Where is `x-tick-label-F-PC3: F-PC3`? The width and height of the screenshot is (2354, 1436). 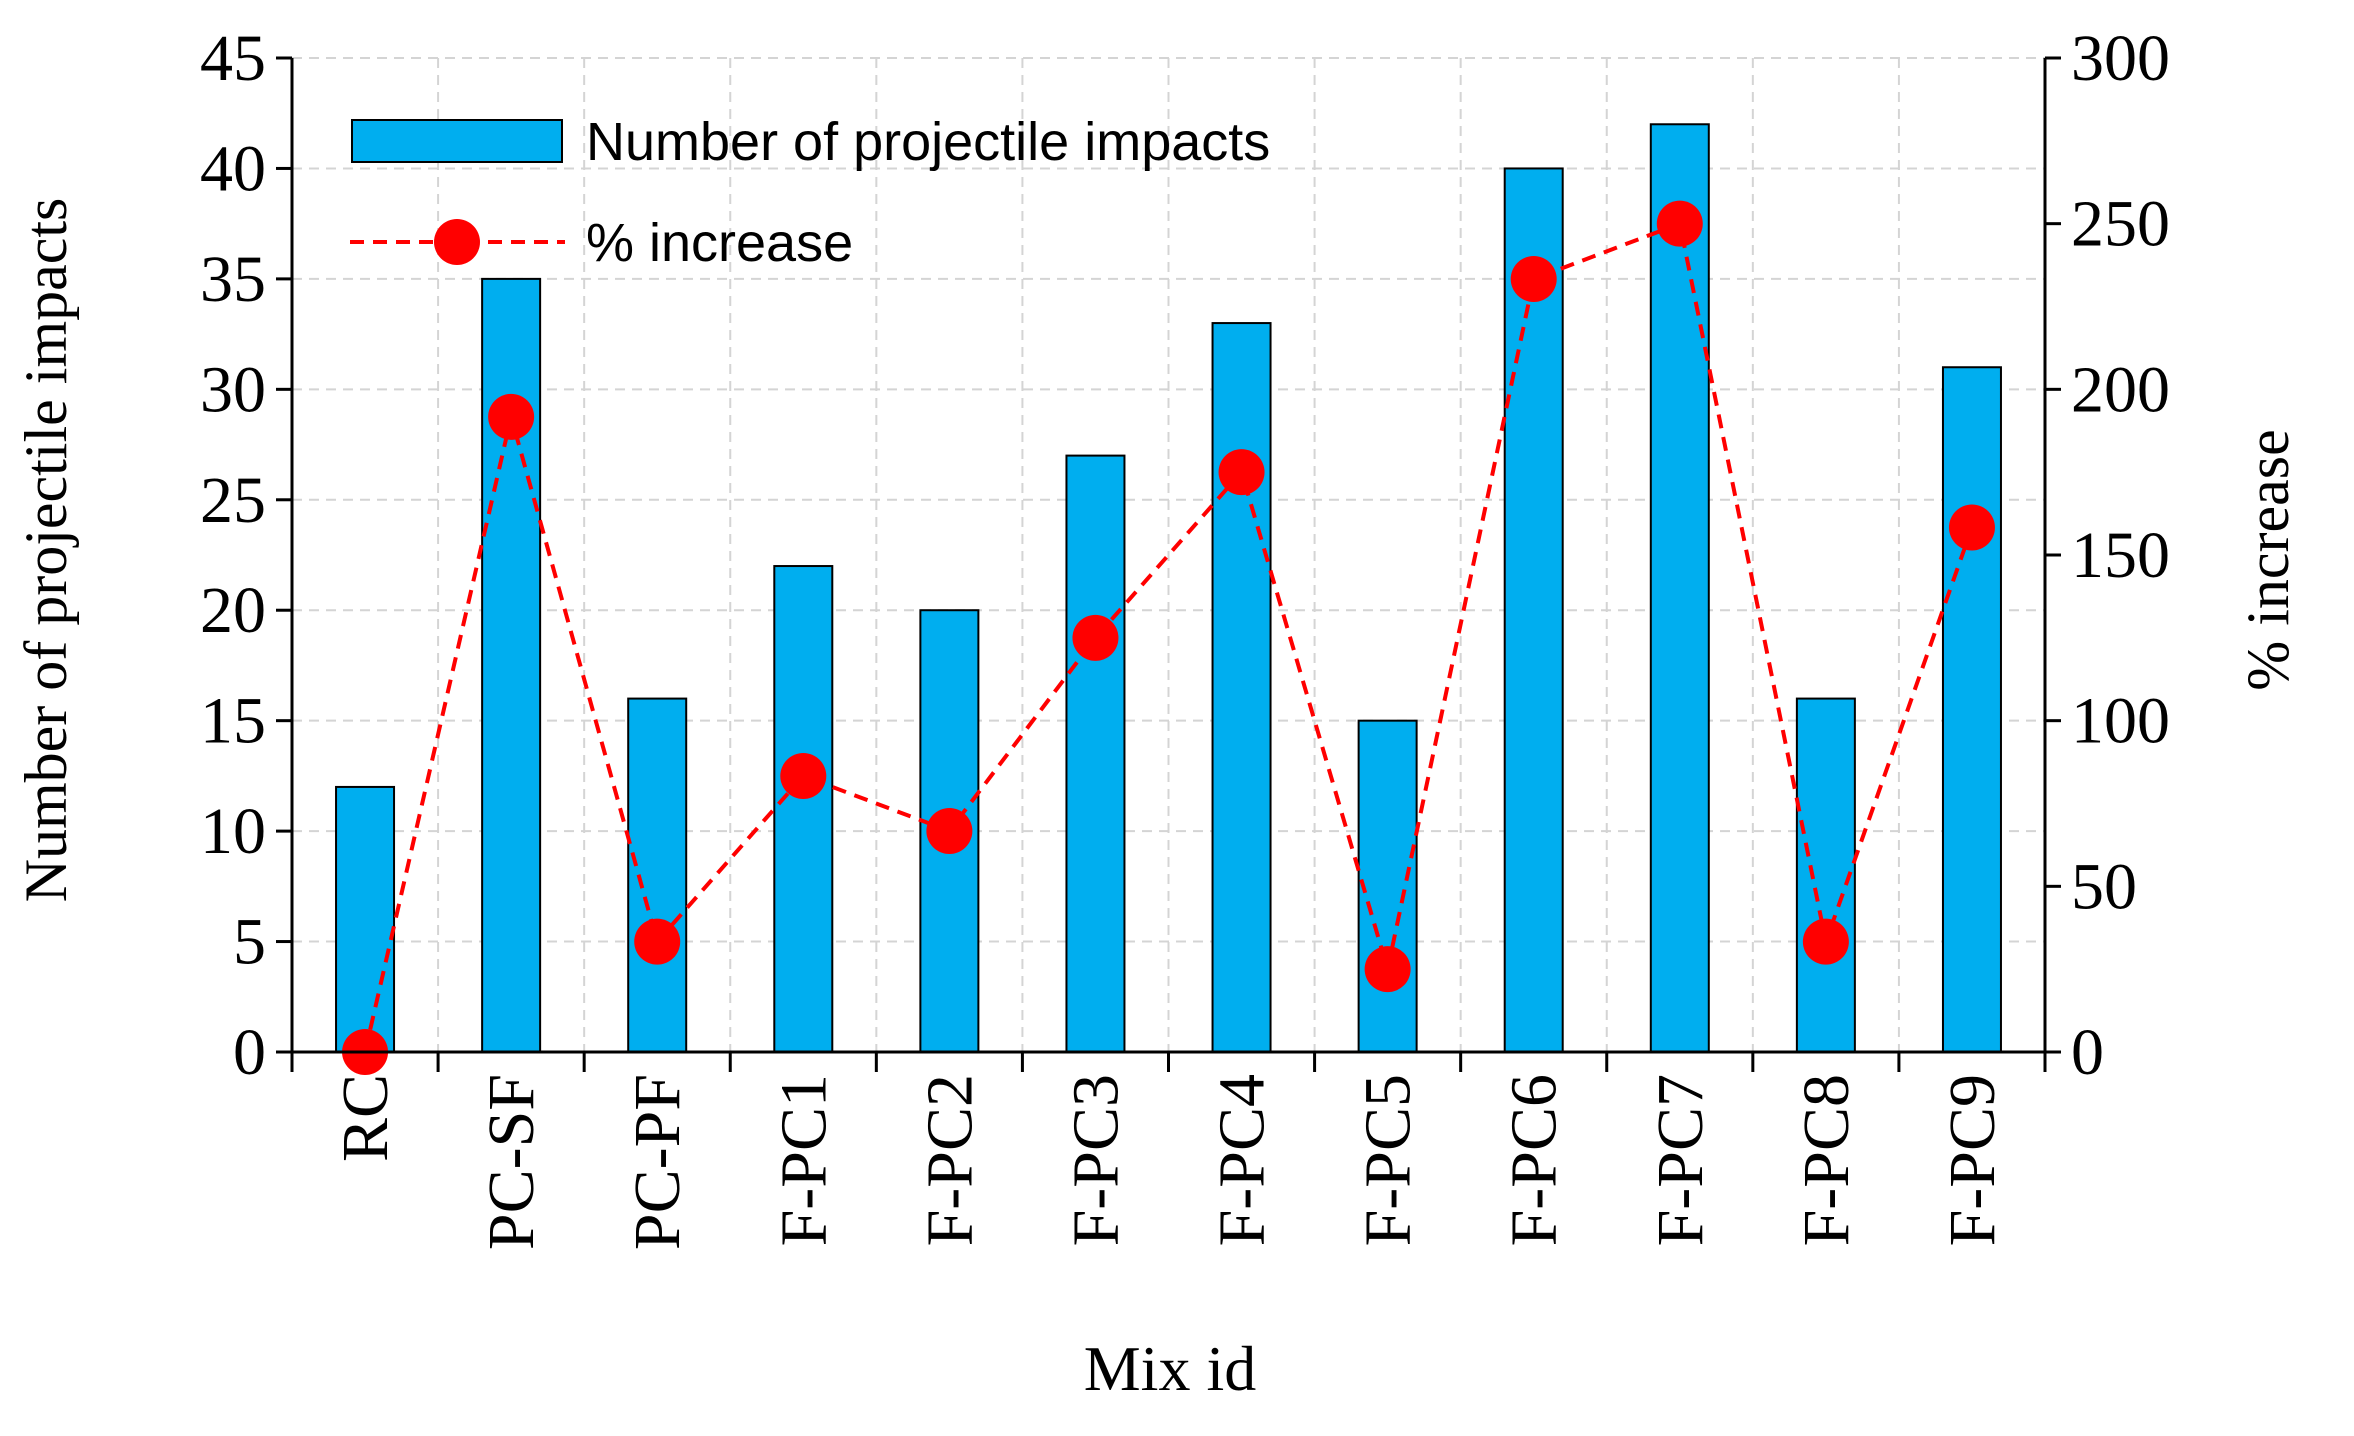
x-tick-label-F-PC3: F-PC3 is located at coordinates (1095, 1160).